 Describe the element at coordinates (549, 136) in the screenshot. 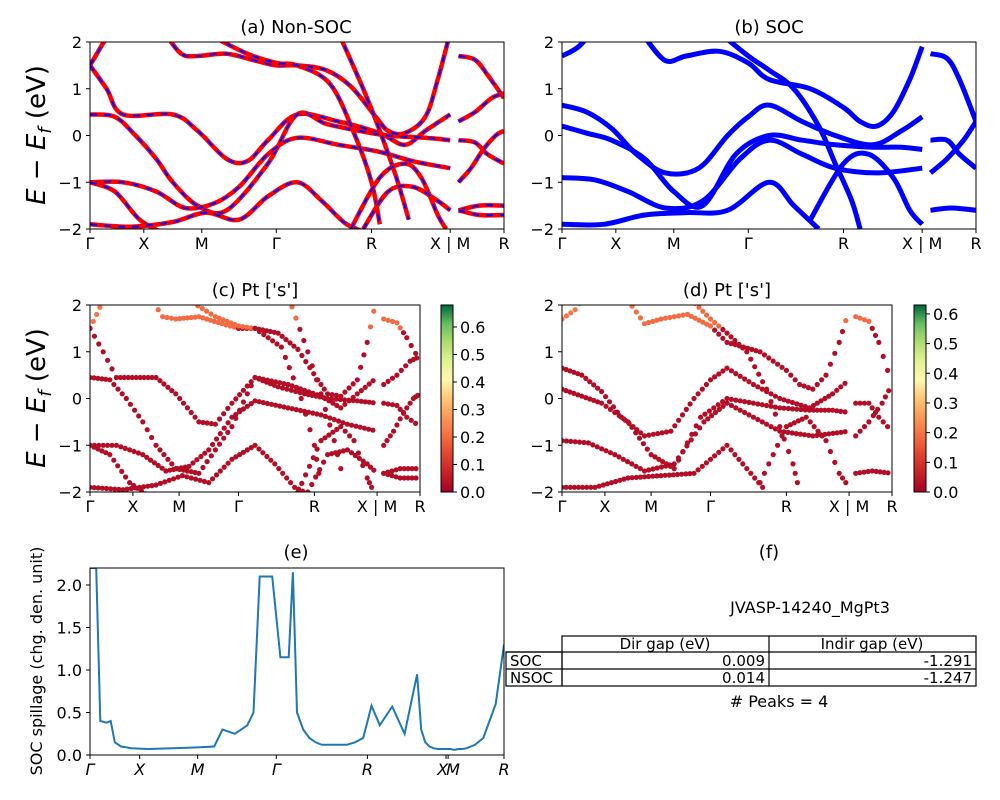

I see `y-tick-label: 0` at that location.